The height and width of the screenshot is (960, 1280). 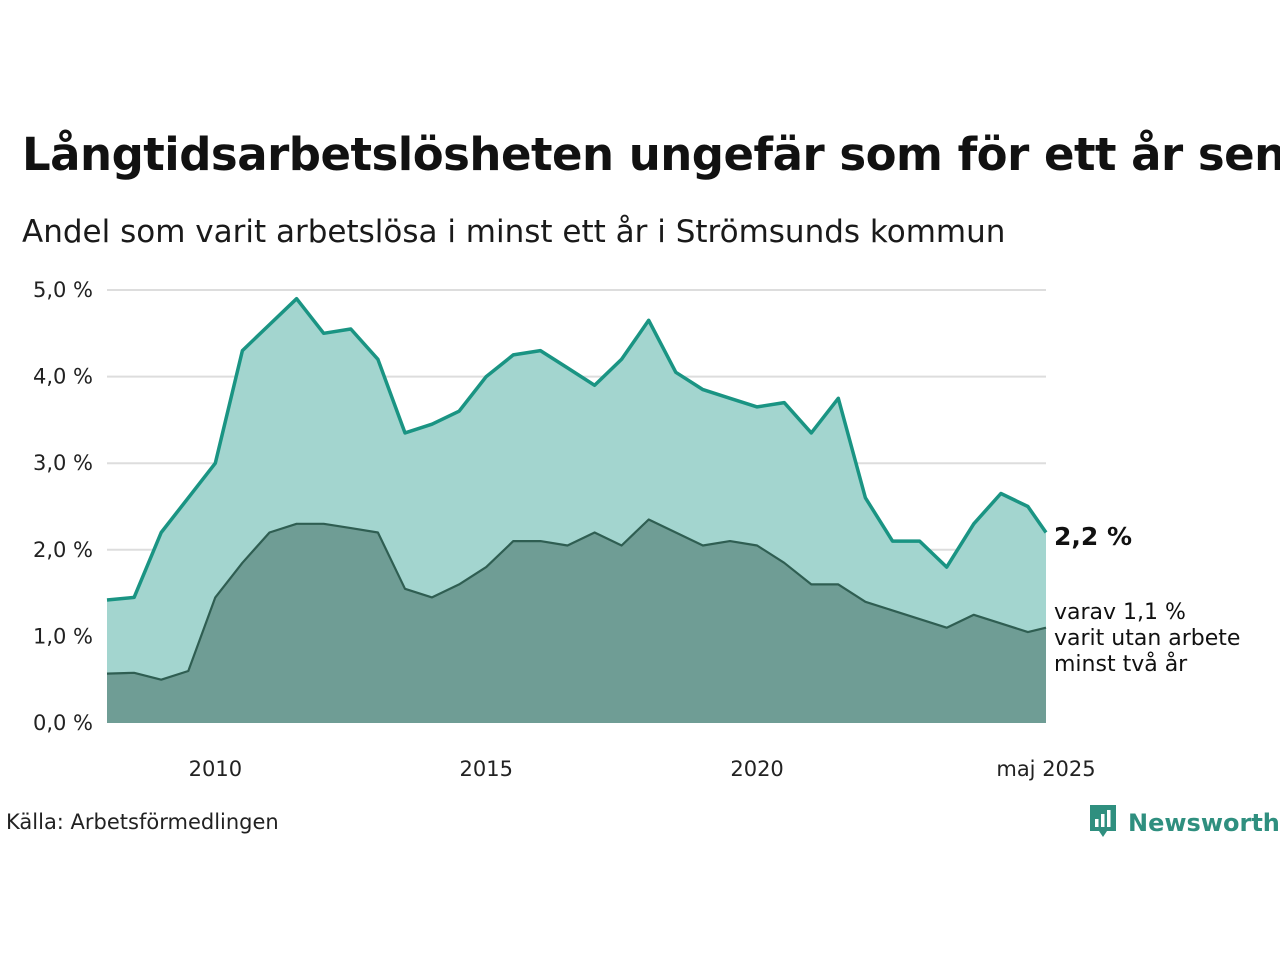 What do you see at coordinates (1093, 536) in the screenshot?
I see `end-label-main: 2,2 %` at bounding box center [1093, 536].